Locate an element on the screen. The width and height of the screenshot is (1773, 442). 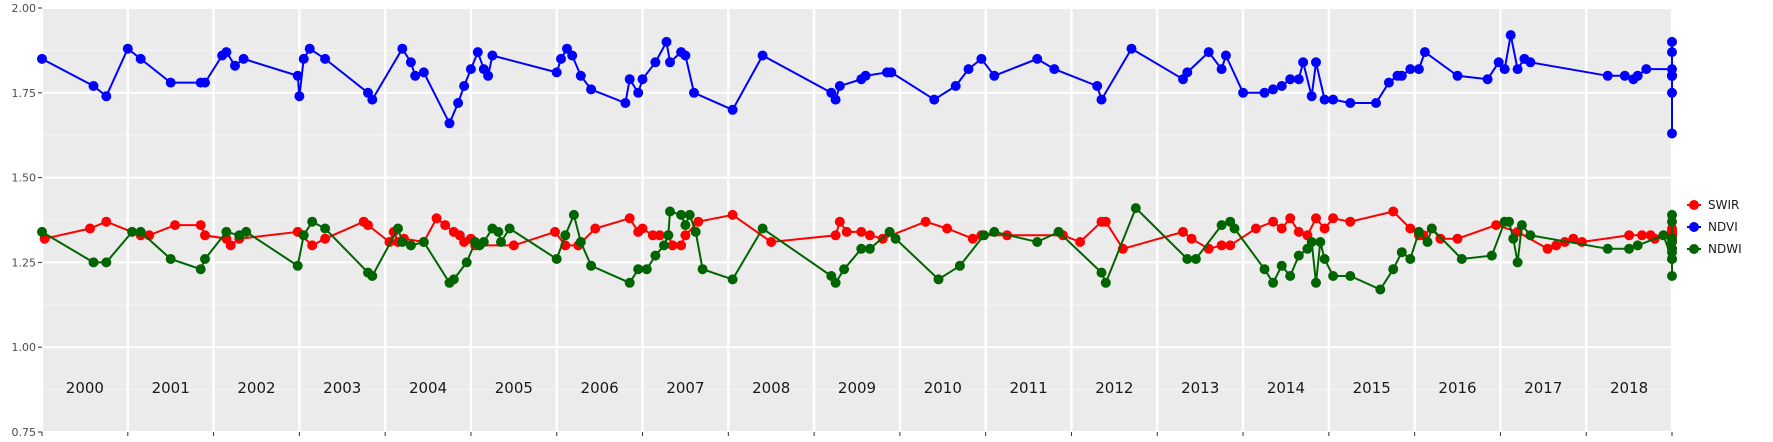
year-label: 2015 is located at coordinates (1372, 388).